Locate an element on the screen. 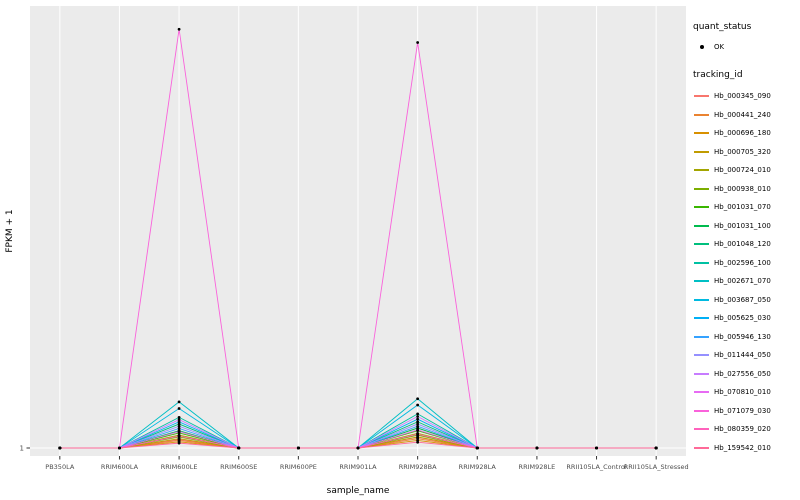 The height and width of the screenshot is (500, 800). legend-item-Hb_000938_010: Hb_000938_010 is located at coordinates (746, 189).